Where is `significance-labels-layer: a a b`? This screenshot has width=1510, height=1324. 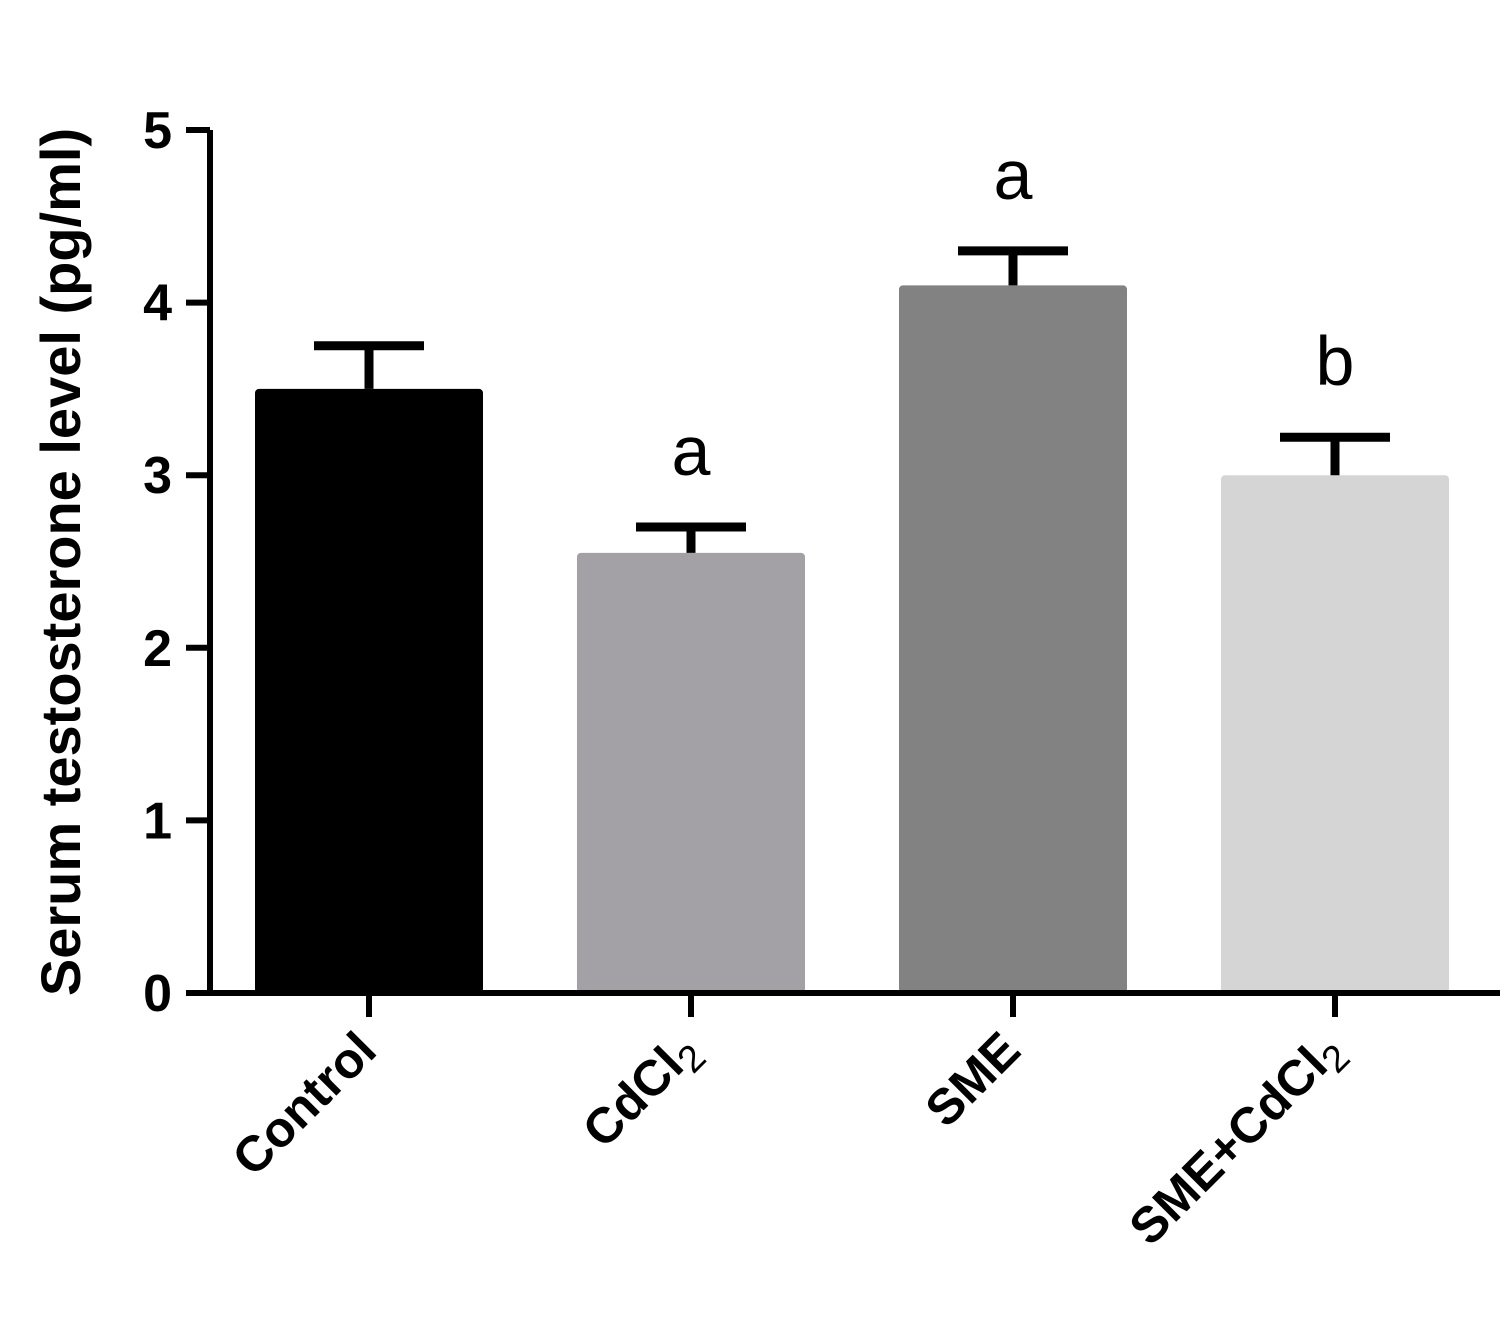
significance-labels-layer: a a b is located at coordinates (1013, 313).